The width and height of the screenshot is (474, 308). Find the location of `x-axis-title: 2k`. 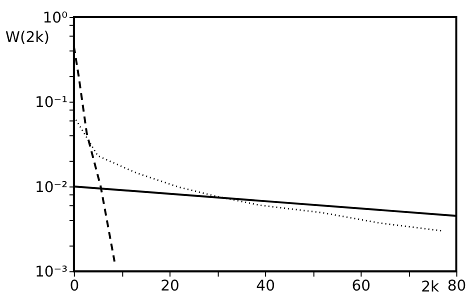

x-axis-title: 2k is located at coordinates (430, 287).